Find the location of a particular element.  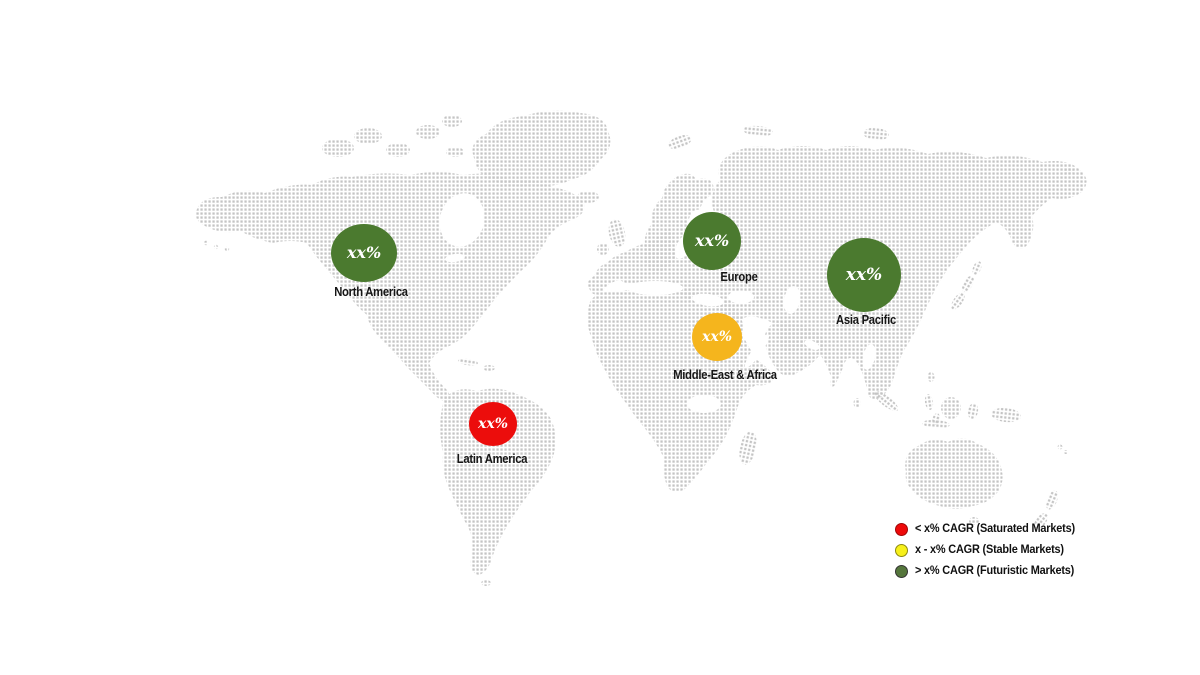

continent-australia is located at coordinates (954, 473).